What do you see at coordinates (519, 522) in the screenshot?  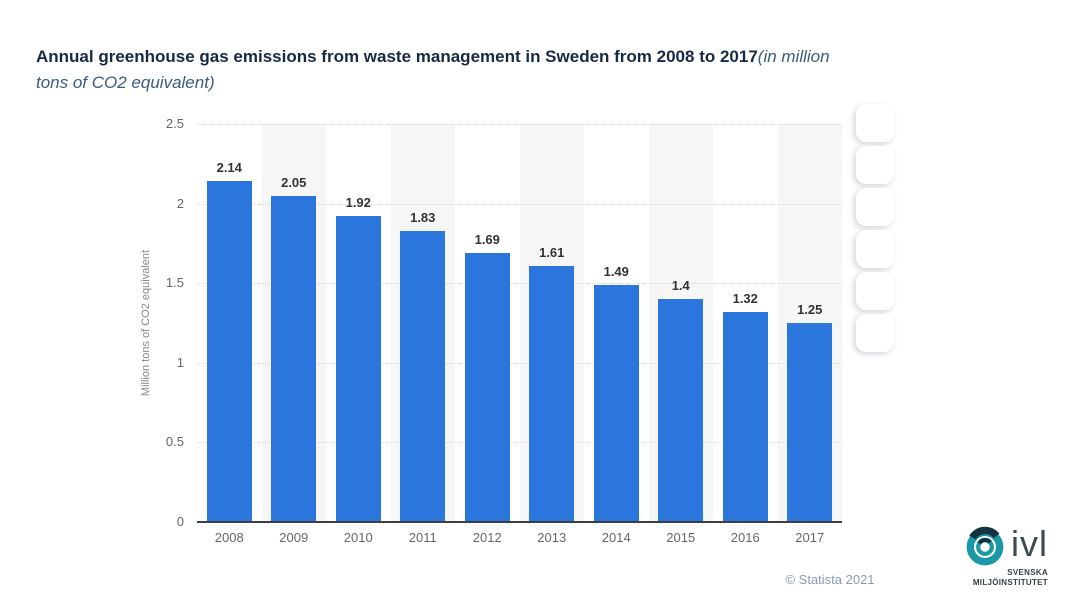 I see `x-axis-line` at bounding box center [519, 522].